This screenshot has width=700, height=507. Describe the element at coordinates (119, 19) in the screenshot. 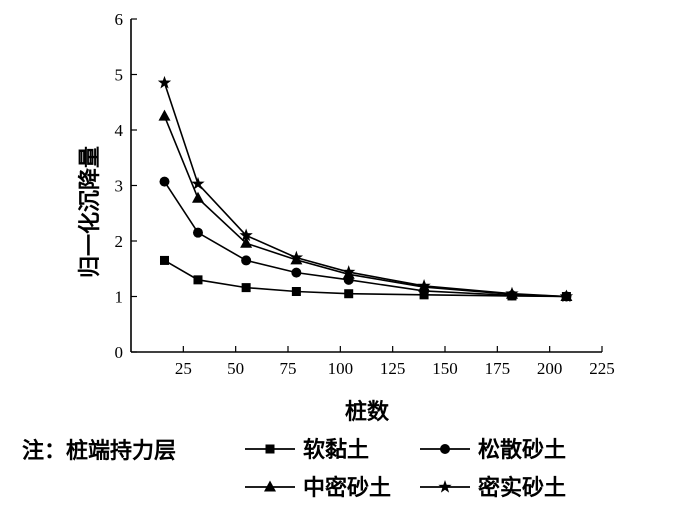

I see `y-tick-label: 6` at that location.